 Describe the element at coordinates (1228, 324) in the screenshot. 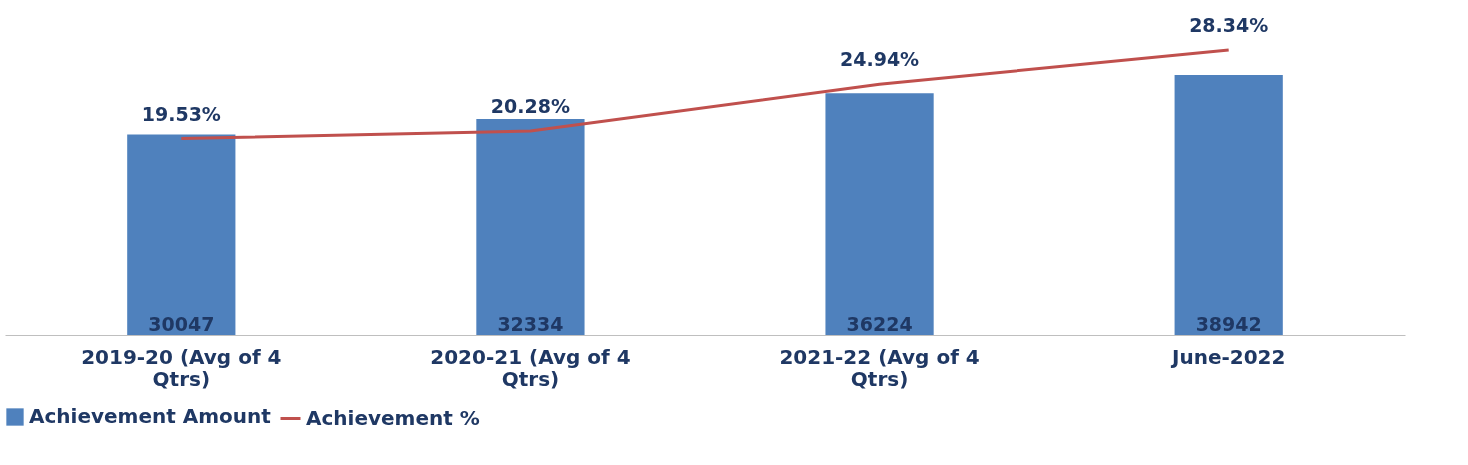

I see `data-label: 38942` at that location.